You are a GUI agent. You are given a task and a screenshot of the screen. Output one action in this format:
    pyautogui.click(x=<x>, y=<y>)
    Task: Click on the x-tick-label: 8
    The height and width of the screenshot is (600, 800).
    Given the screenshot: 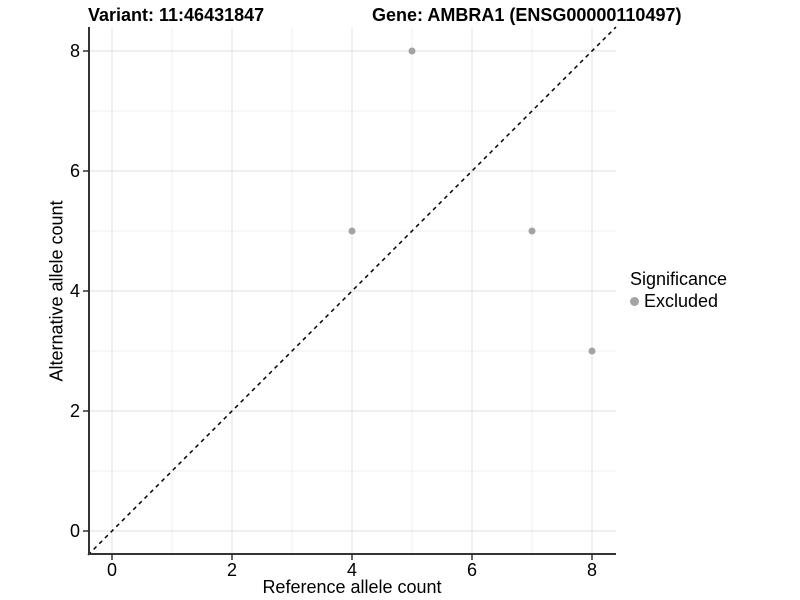 What is the action you would take?
    pyautogui.click(x=592, y=570)
    